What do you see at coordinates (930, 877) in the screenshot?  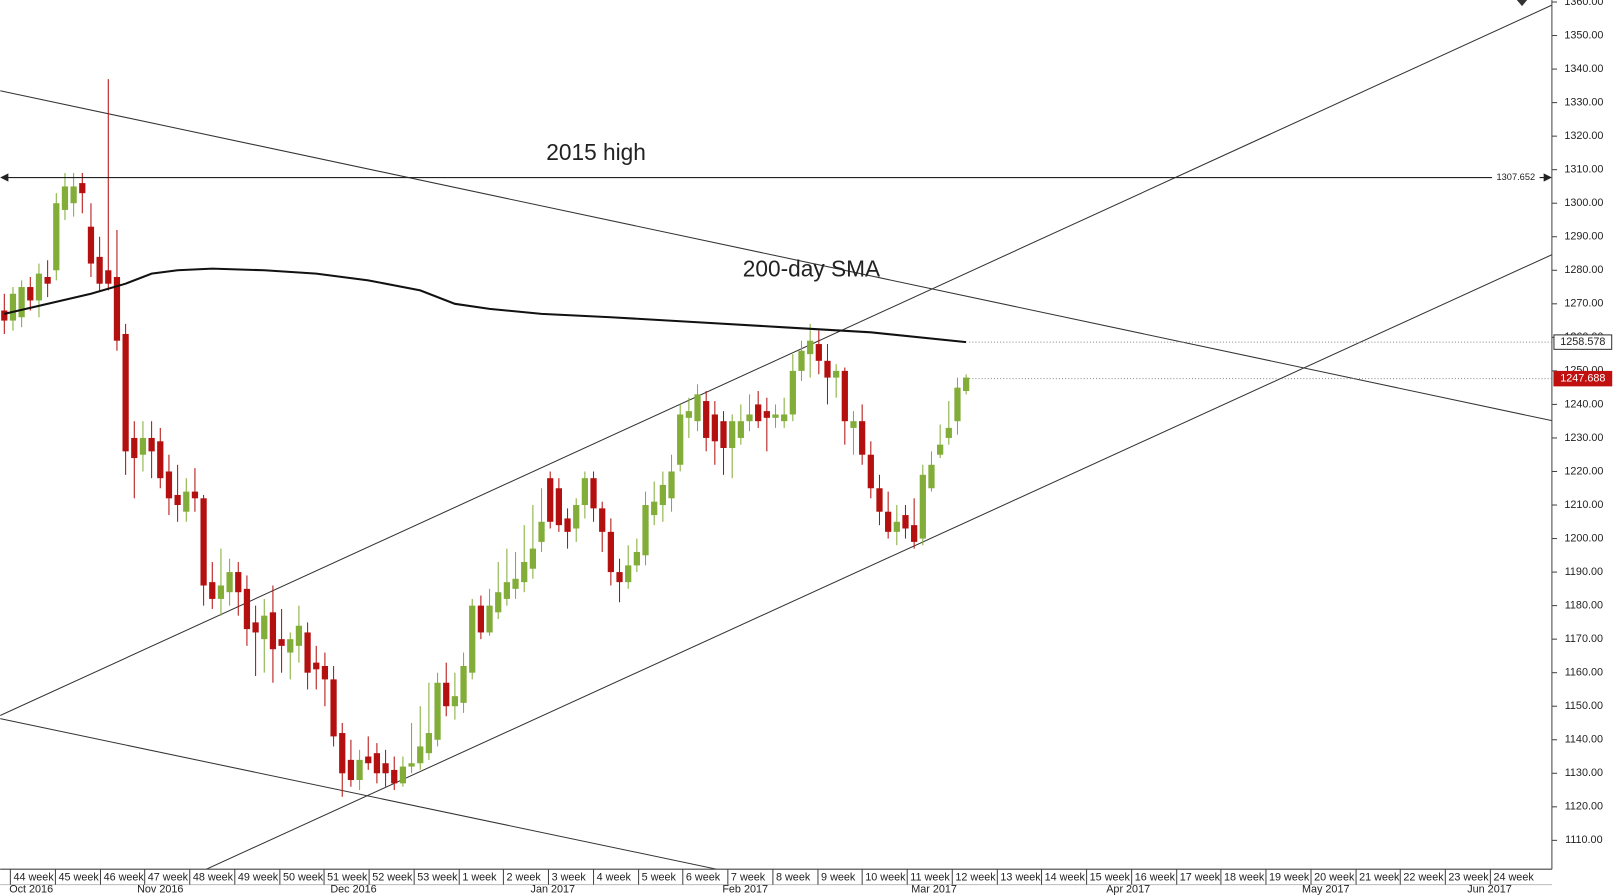 I see `x-tick-label: 11 week` at bounding box center [930, 877].